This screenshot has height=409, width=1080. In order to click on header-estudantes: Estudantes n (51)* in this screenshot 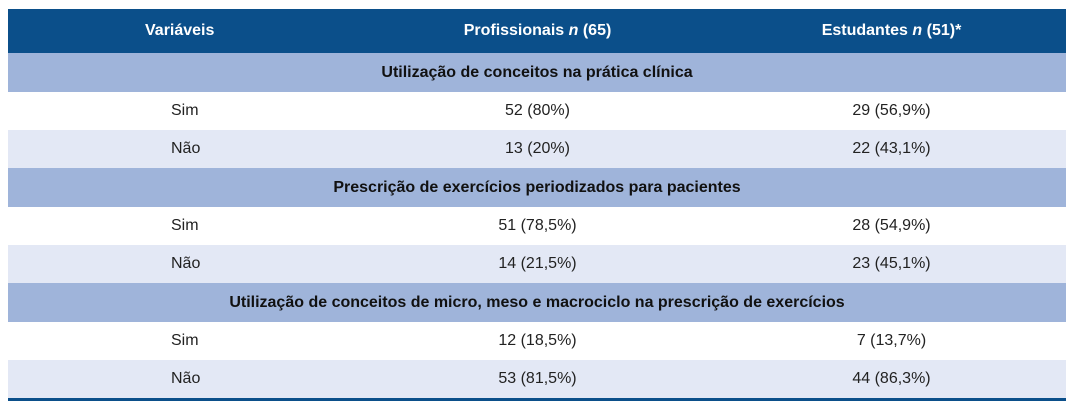, I will do `click(891, 31)`.